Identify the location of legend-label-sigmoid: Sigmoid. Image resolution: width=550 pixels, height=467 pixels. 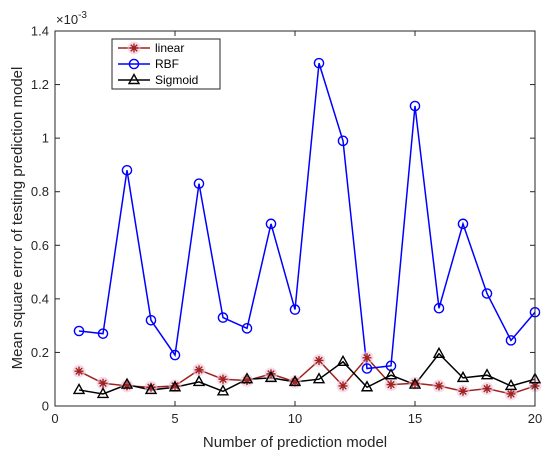
(176, 80).